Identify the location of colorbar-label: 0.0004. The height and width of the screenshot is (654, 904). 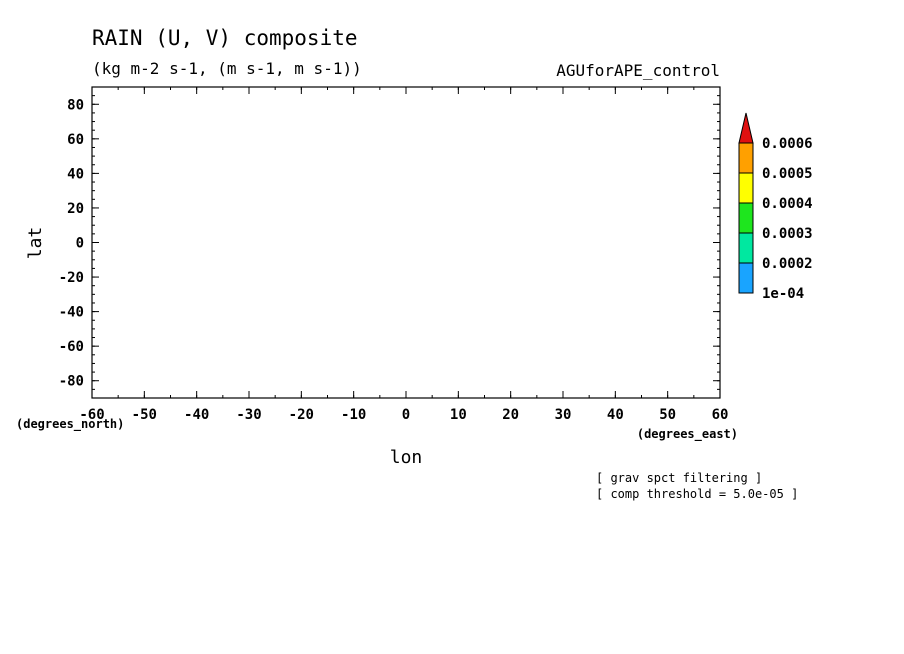
(787, 204).